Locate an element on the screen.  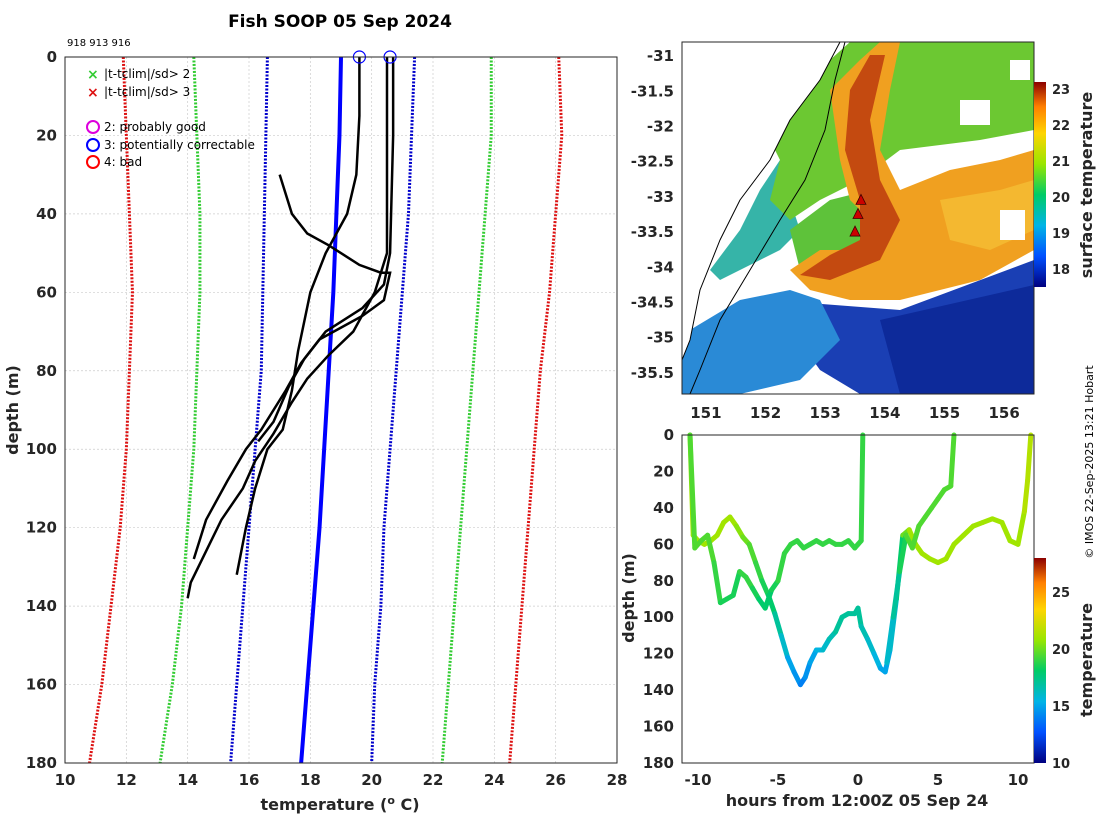
map-xtick-154: 154 is located at coordinates (884, 413).